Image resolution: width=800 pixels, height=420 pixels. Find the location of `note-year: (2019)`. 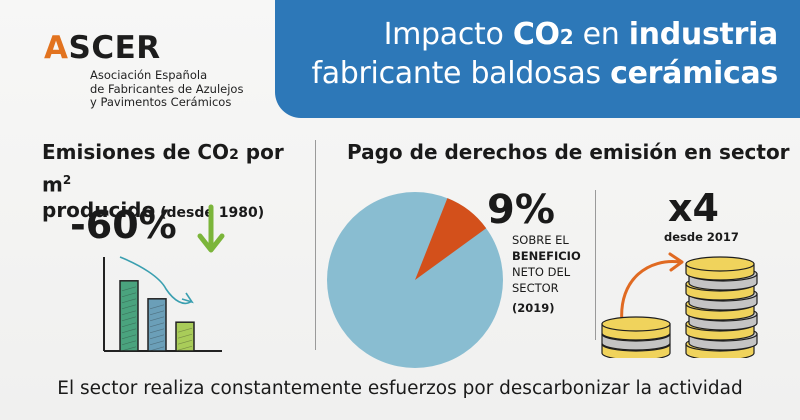

note-year: (2019) is located at coordinates (533, 308).